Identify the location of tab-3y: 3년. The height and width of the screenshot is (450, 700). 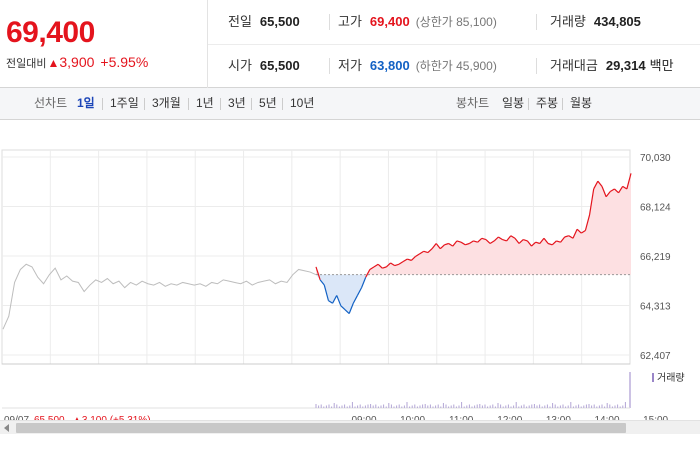
(237, 103).